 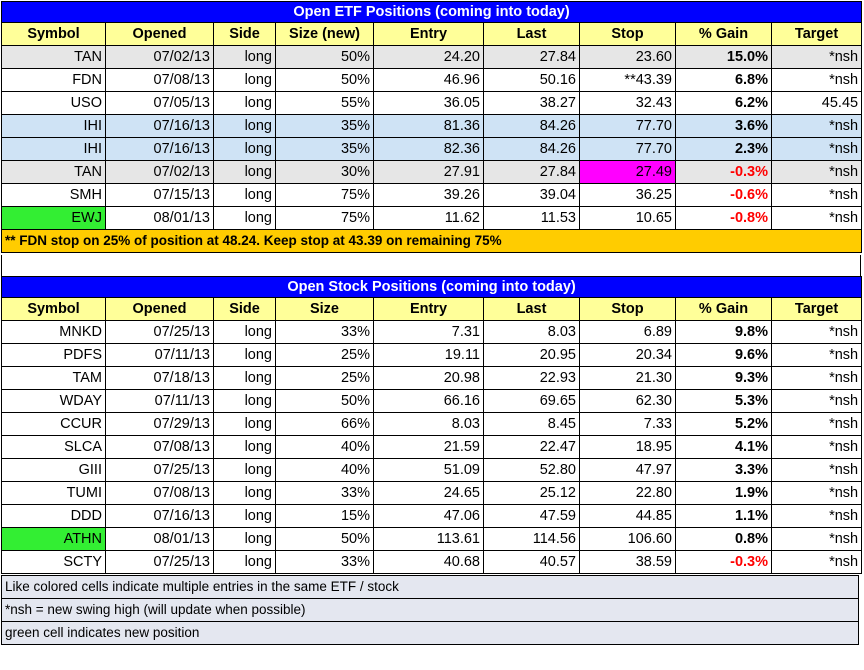 I want to click on cell-entry: 40.68, so click(x=428, y=562).